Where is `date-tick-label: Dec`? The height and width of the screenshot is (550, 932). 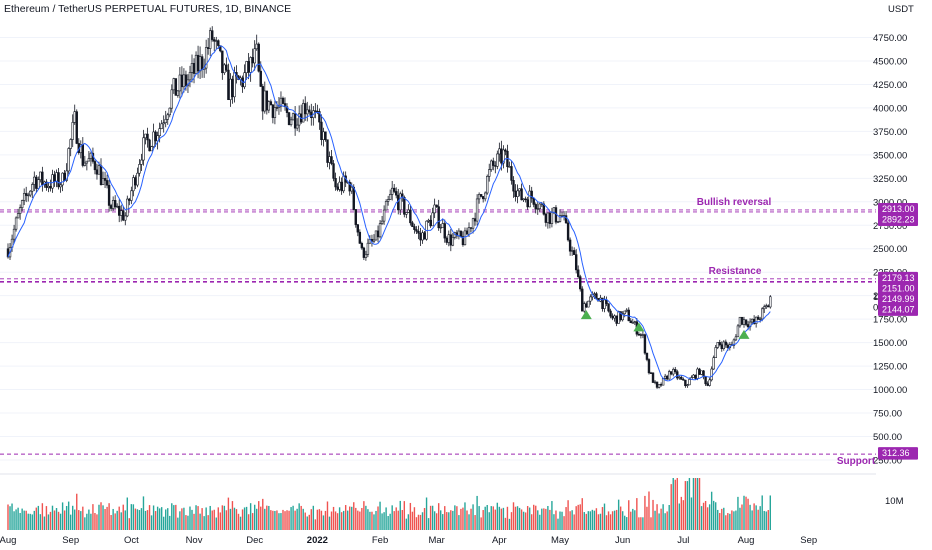 date-tick-label: Dec is located at coordinates (254, 540).